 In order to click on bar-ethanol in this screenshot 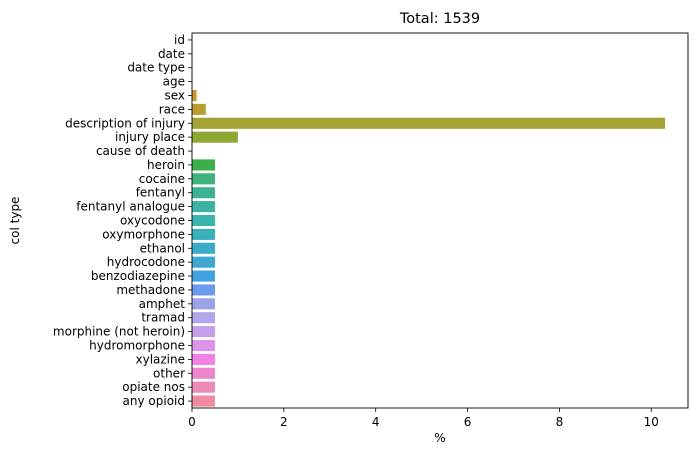, I will do `click(203, 248)`.